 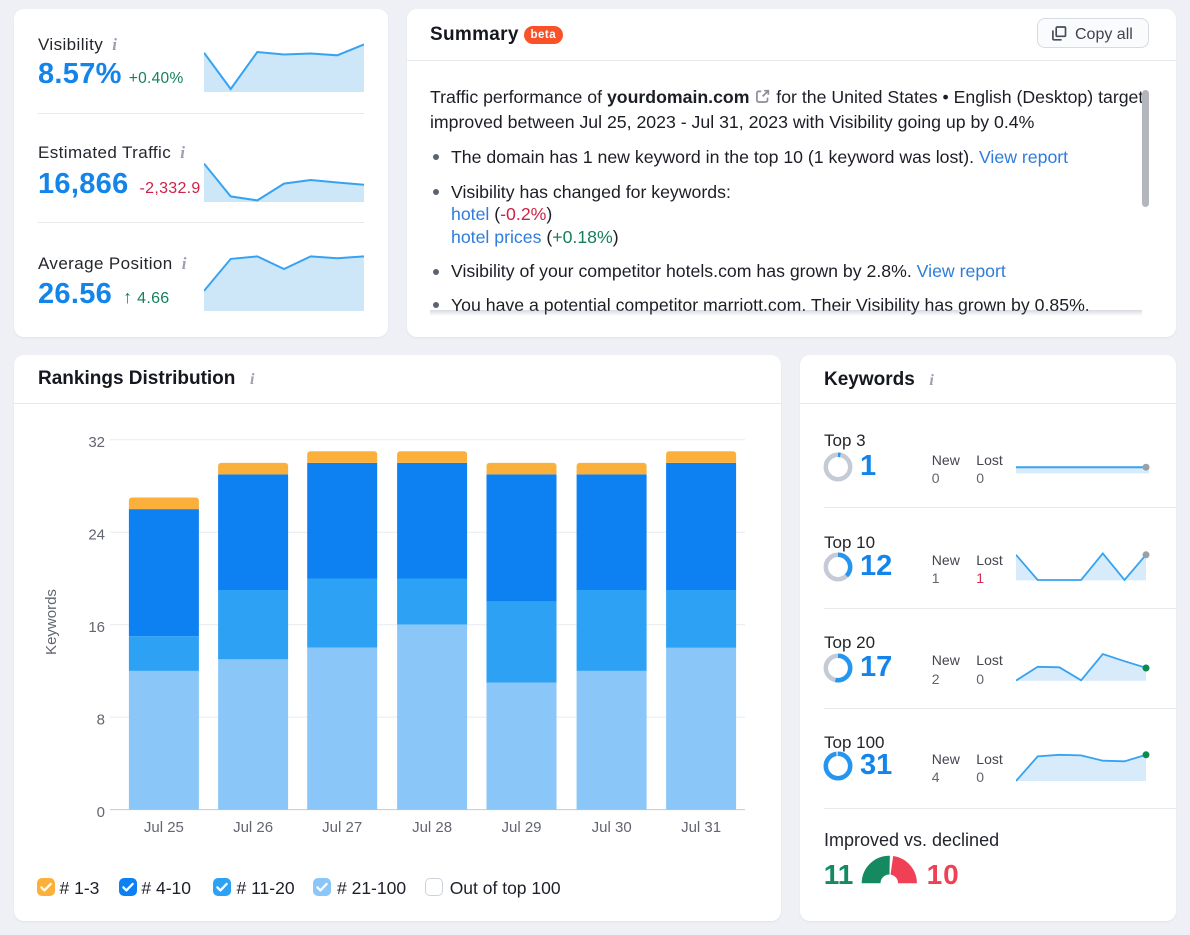 What do you see at coordinates (96, 534) in the screenshot?
I see `svg-text: 24` at bounding box center [96, 534].